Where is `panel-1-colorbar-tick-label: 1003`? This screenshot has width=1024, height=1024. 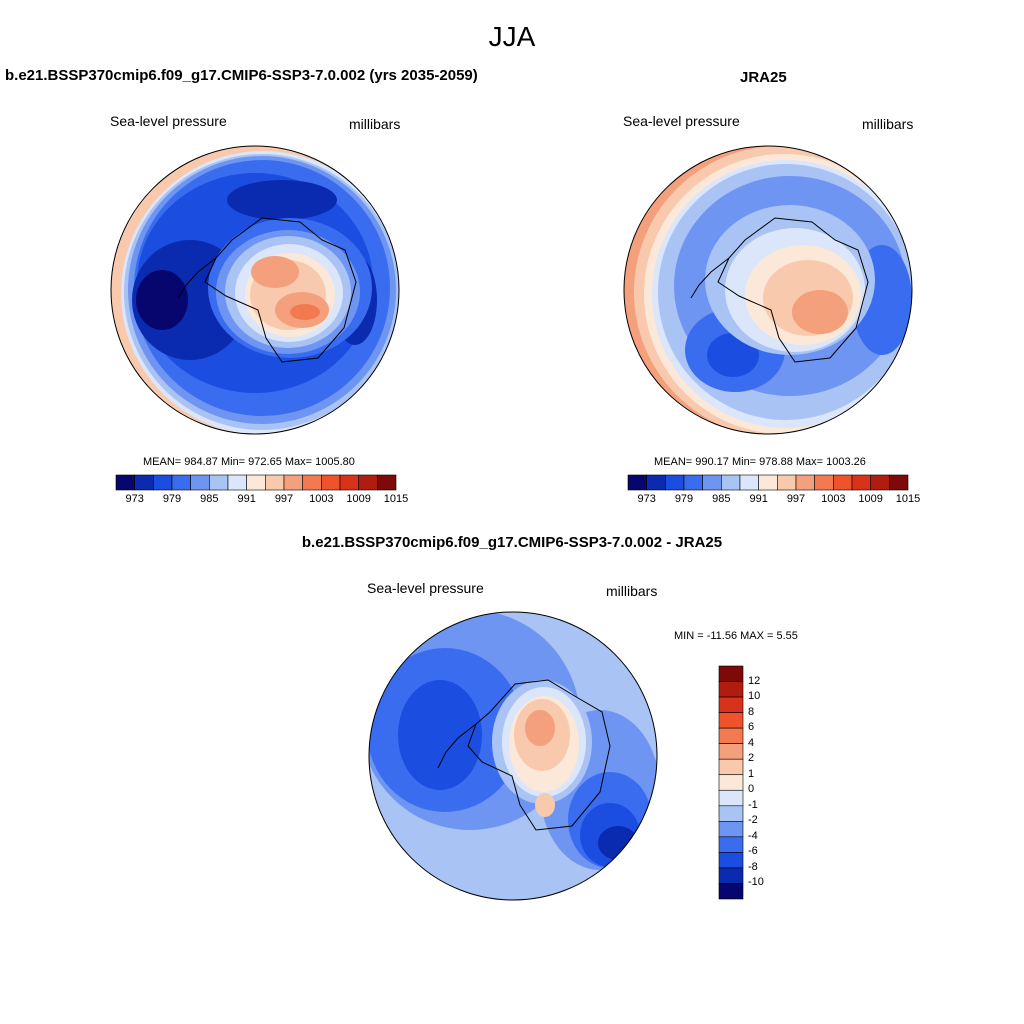 panel-1-colorbar-tick-label: 1003 is located at coordinates (321, 499).